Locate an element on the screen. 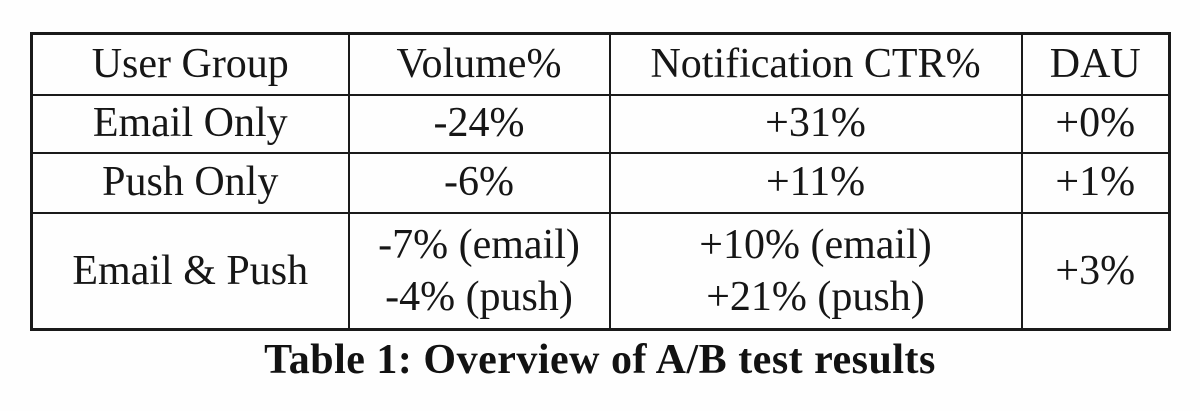  cell-ctr-email-only: +31% is located at coordinates (815, 123).